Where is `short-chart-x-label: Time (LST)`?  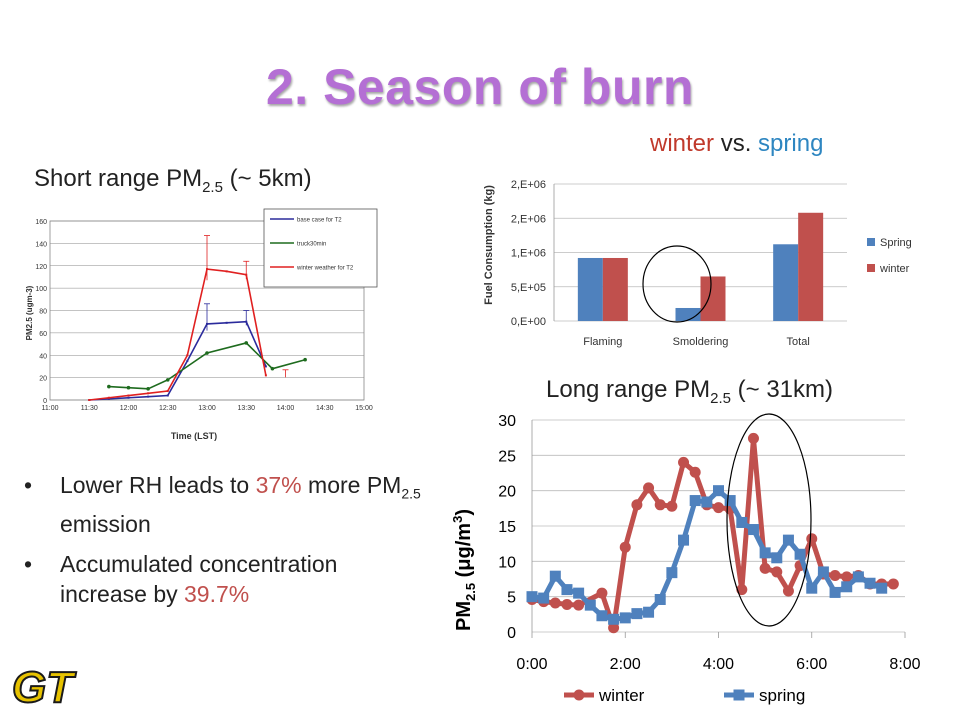
short-chart-x-label: Time (LST) is located at coordinates (194, 436).